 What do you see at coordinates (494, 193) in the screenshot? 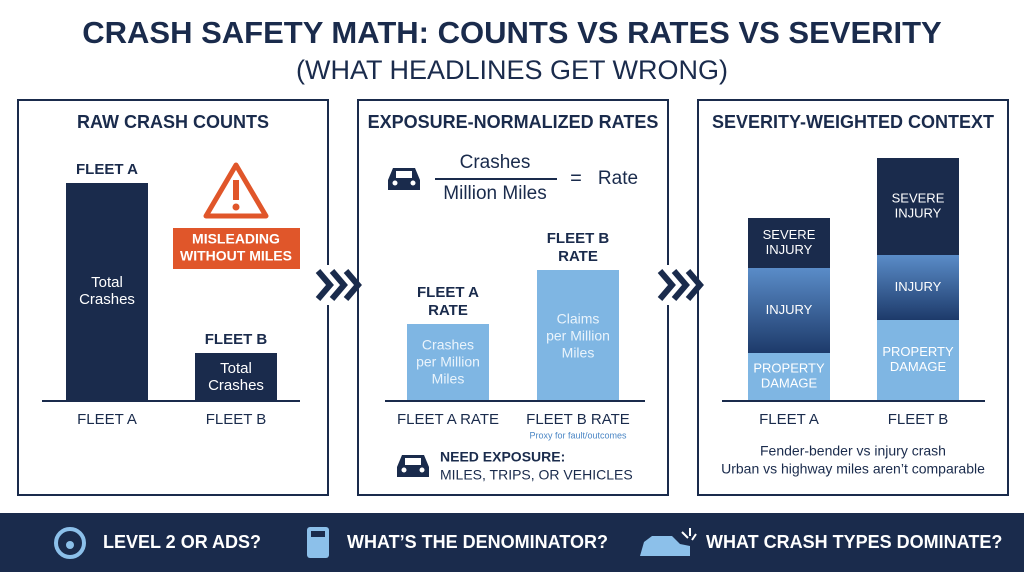
I see `formula-denominator: Million Miles` at bounding box center [494, 193].